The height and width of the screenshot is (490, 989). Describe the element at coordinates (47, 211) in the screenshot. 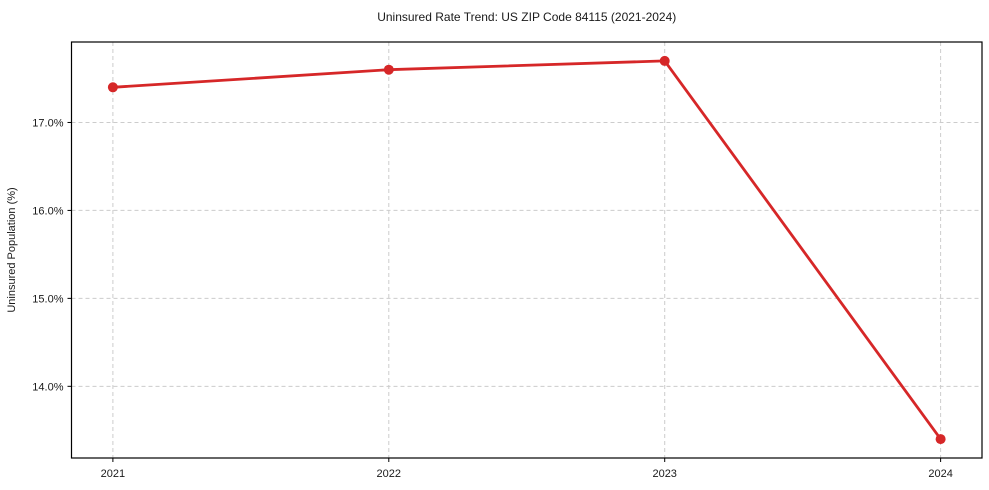

I see `y-tick-label: 16.0%` at that location.